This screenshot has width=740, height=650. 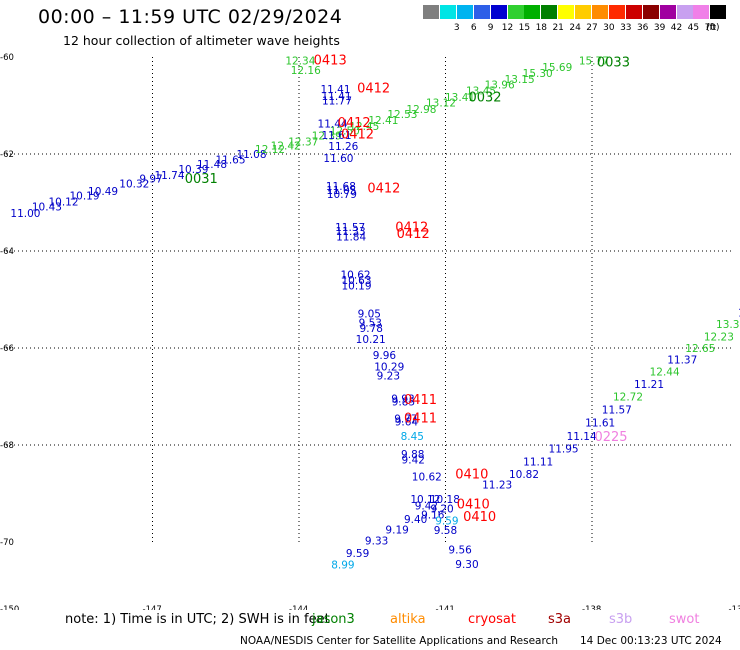 What do you see at coordinates (251, 155) in the screenshot?
I see `swh-label: 11.08` at bounding box center [251, 155].